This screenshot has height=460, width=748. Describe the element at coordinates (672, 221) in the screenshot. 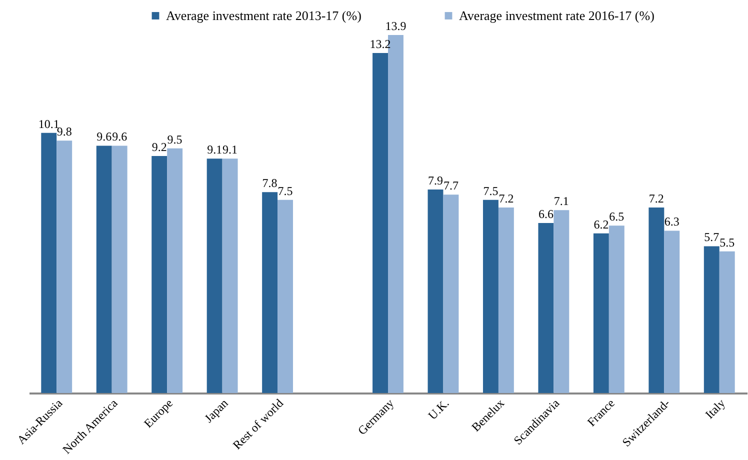

I see `data-label: 6.3` at that location.